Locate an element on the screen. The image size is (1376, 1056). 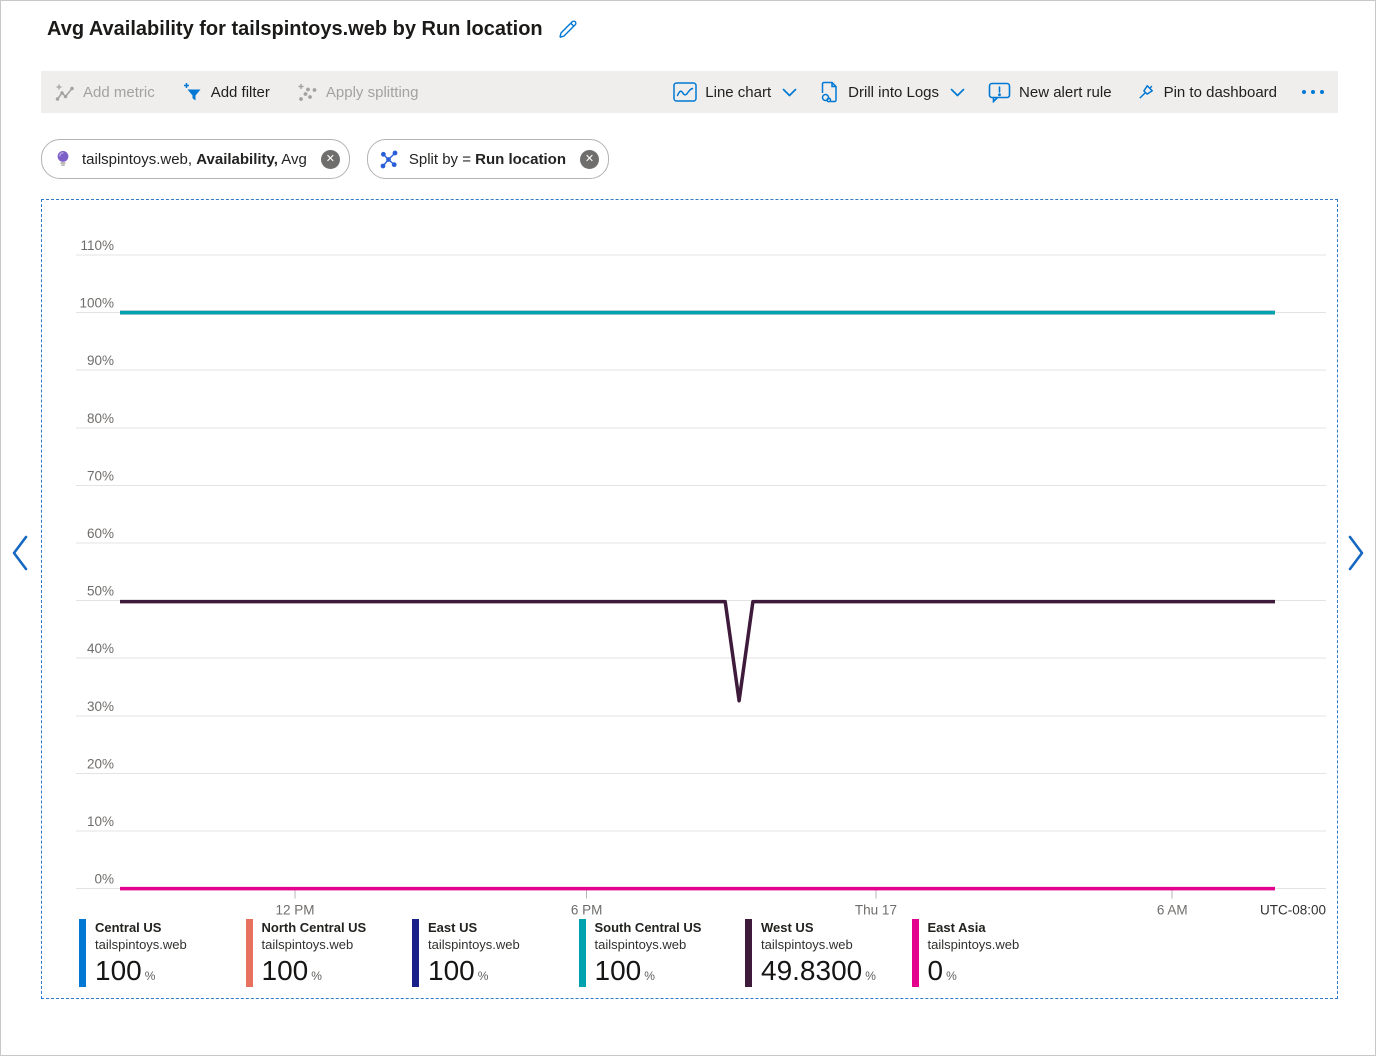
drill-into-logs-button: Drill into Logs is located at coordinates (892, 92).